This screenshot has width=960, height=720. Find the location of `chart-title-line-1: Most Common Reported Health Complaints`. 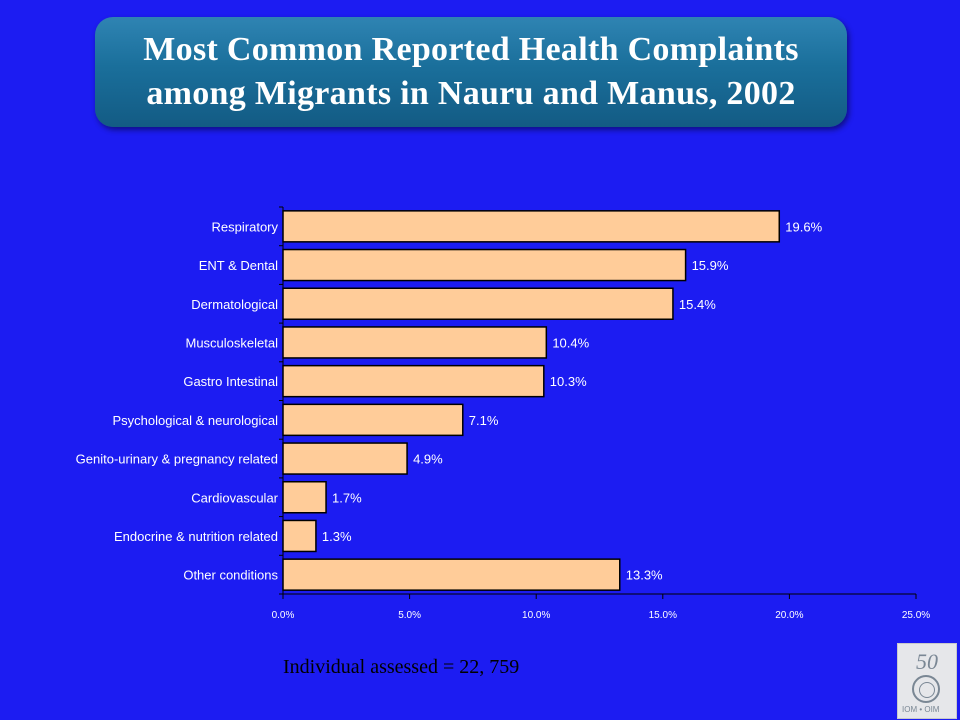

chart-title-line-1: Most Common Reported Health Complaints is located at coordinates (471, 49).